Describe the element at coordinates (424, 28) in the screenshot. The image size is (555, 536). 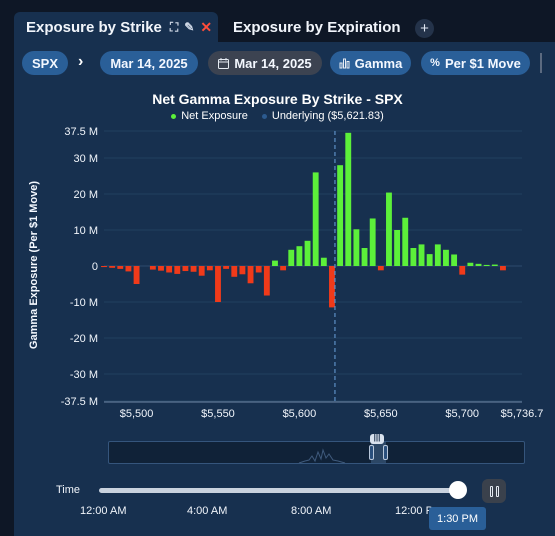
I see `add-tab-button: +` at that location.